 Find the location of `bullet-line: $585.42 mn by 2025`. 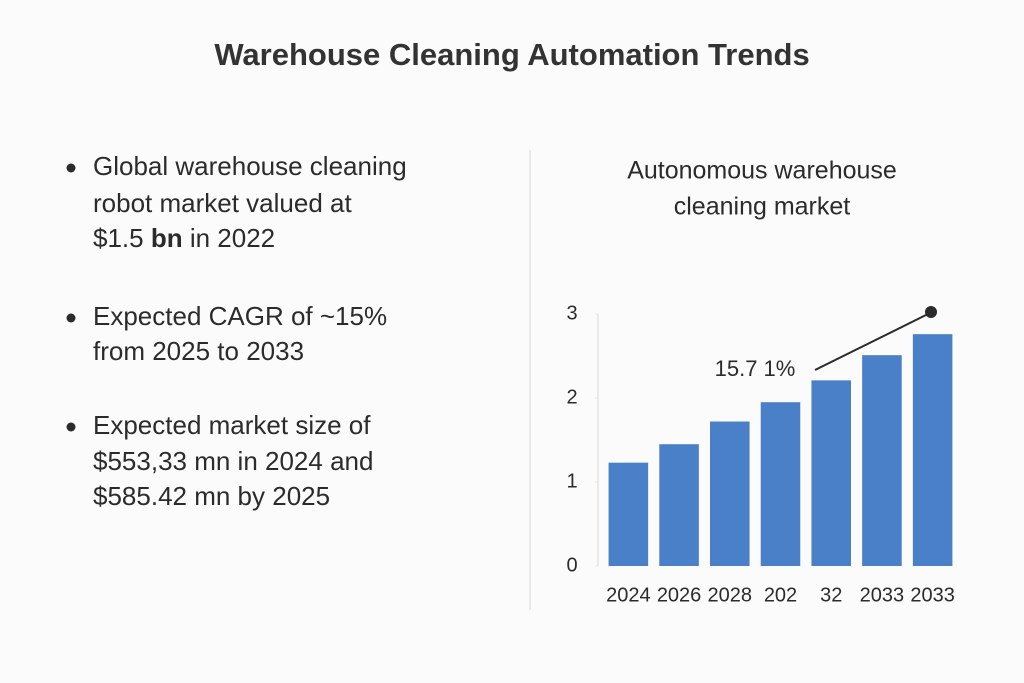

bullet-line: $585.42 mn by 2025 is located at coordinates (211, 496).